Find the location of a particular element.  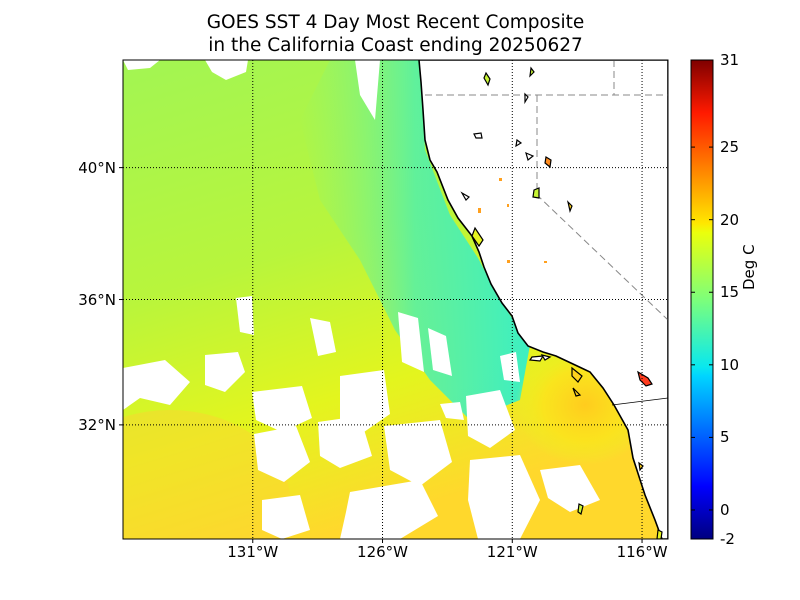

southwest-warm-region is located at coordinates (206, 474).